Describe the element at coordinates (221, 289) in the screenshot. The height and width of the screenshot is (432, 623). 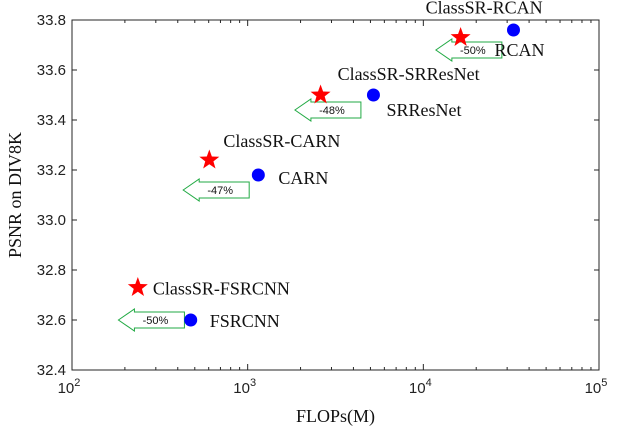
I see `point-label: ClassSR-FSRCNN` at that location.